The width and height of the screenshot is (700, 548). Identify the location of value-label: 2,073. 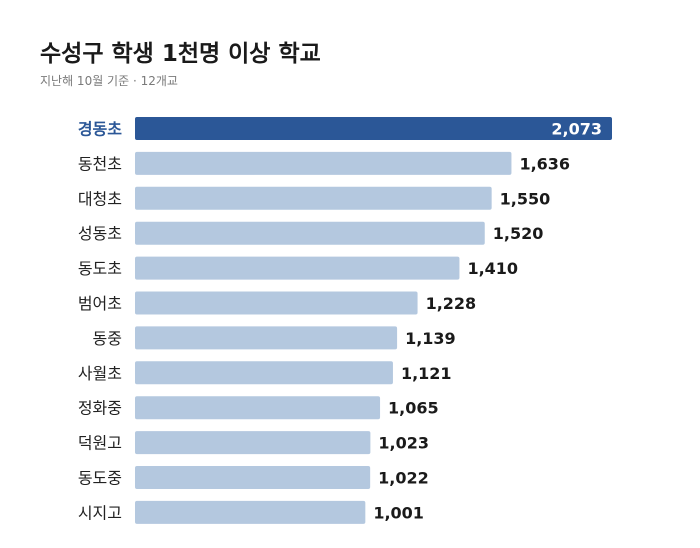
(576, 129).